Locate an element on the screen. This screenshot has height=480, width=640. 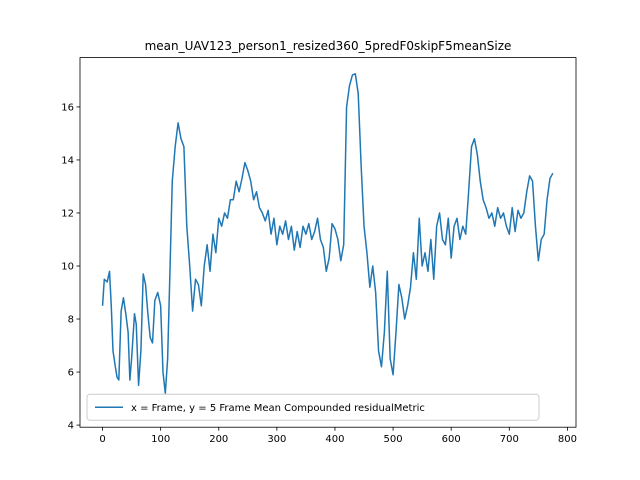
y-tick-label: 16 is located at coordinates (67, 107).